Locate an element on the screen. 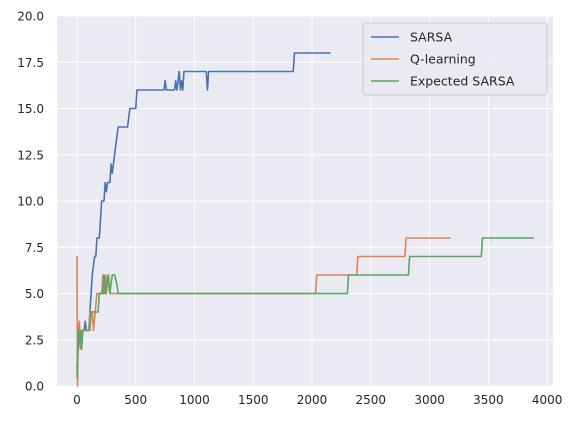 This screenshot has height=423, width=574. y-tick-label: 5.0 is located at coordinates (34, 294).